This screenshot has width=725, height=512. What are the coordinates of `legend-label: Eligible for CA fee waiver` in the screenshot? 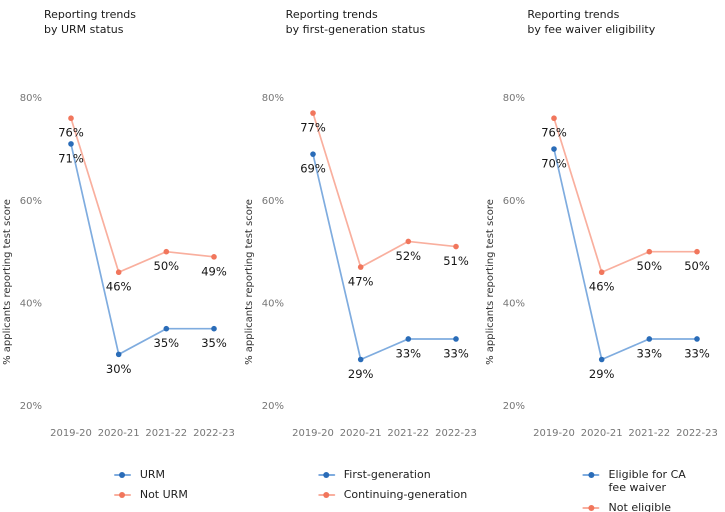 It's located at (647, 481).